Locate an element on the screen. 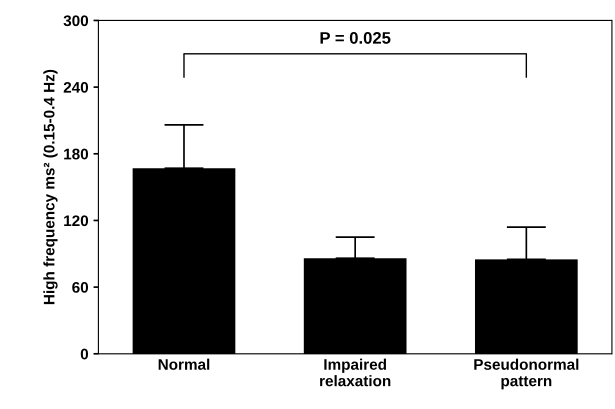 The width and height of the screenshot is (615, 409). y-axis-title: High frequency ms² (0.15-0.4 Hz) is located at coordinates (50, 187).